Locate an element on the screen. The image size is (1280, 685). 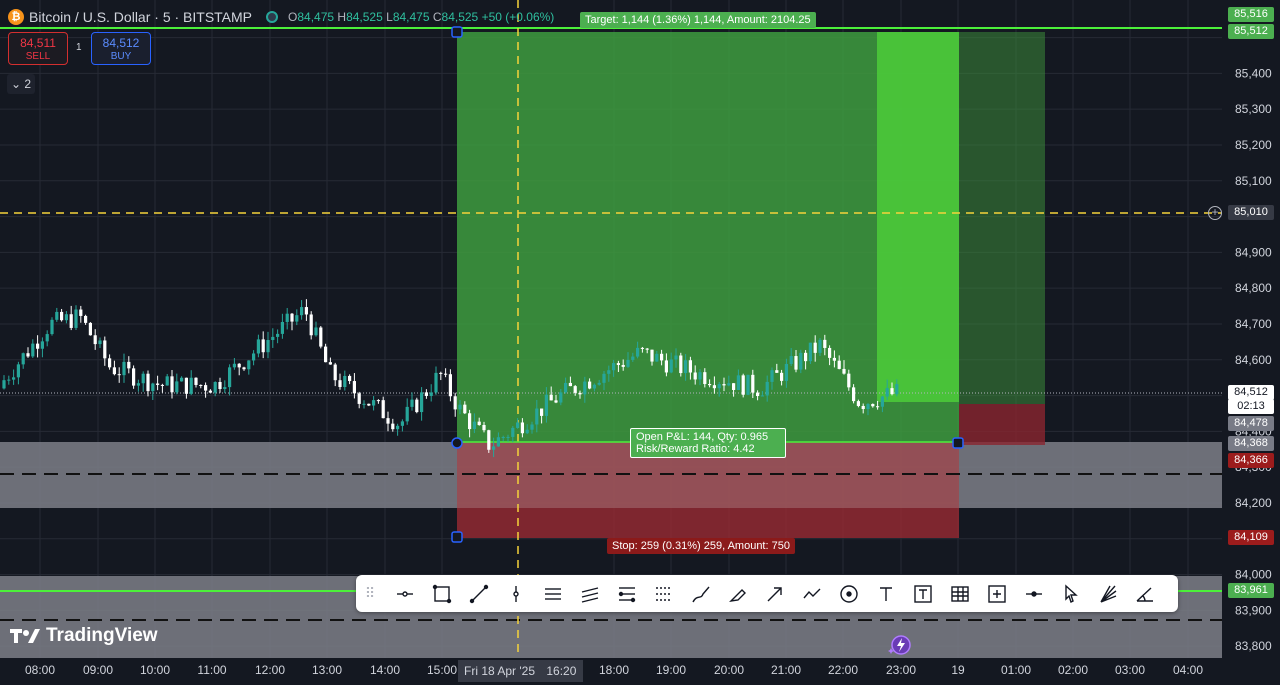
sell-button: 84,511 SELL is located at coordinates (38, 48).